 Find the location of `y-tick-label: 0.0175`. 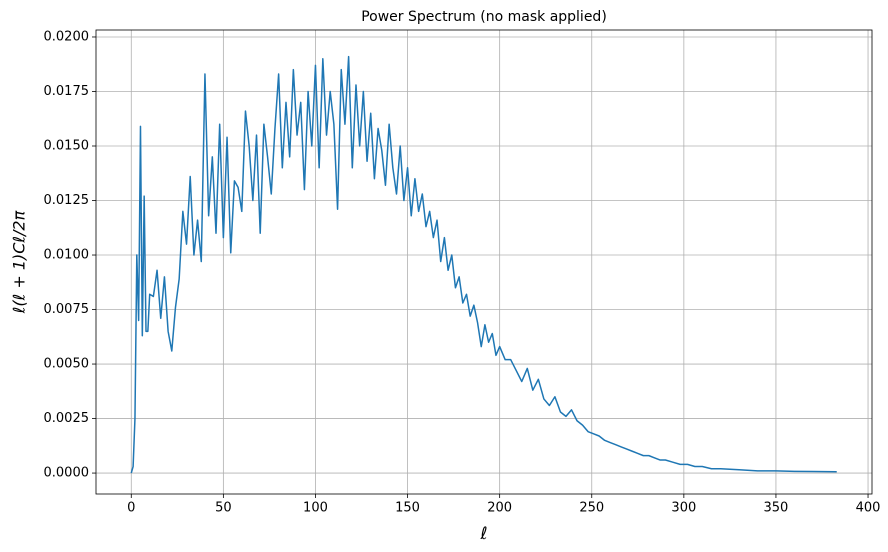

y-tick-label: 0.0175 is located at coordinates (67, 91).